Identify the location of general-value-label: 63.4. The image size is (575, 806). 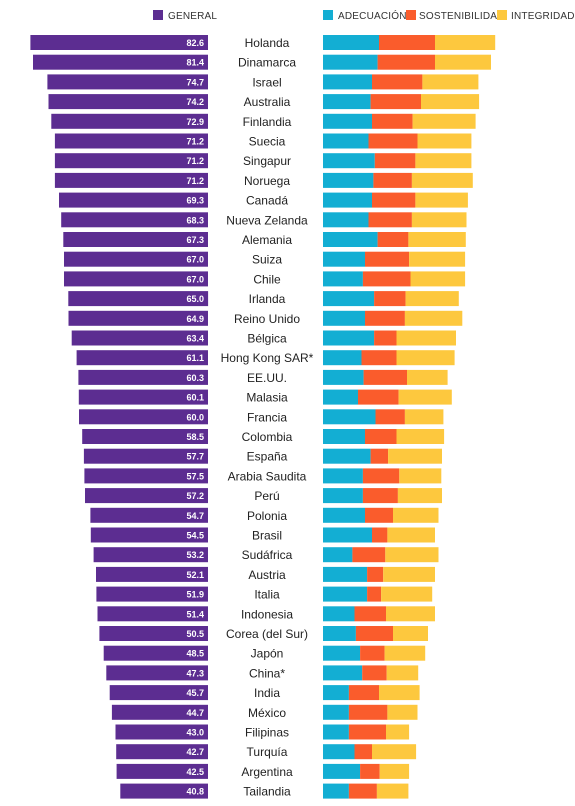
(195, 339).